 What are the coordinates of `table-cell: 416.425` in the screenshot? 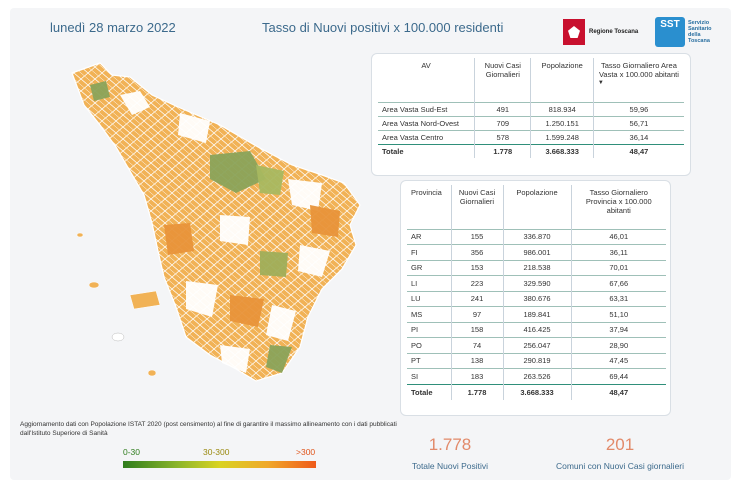 It's located at (536, 329).